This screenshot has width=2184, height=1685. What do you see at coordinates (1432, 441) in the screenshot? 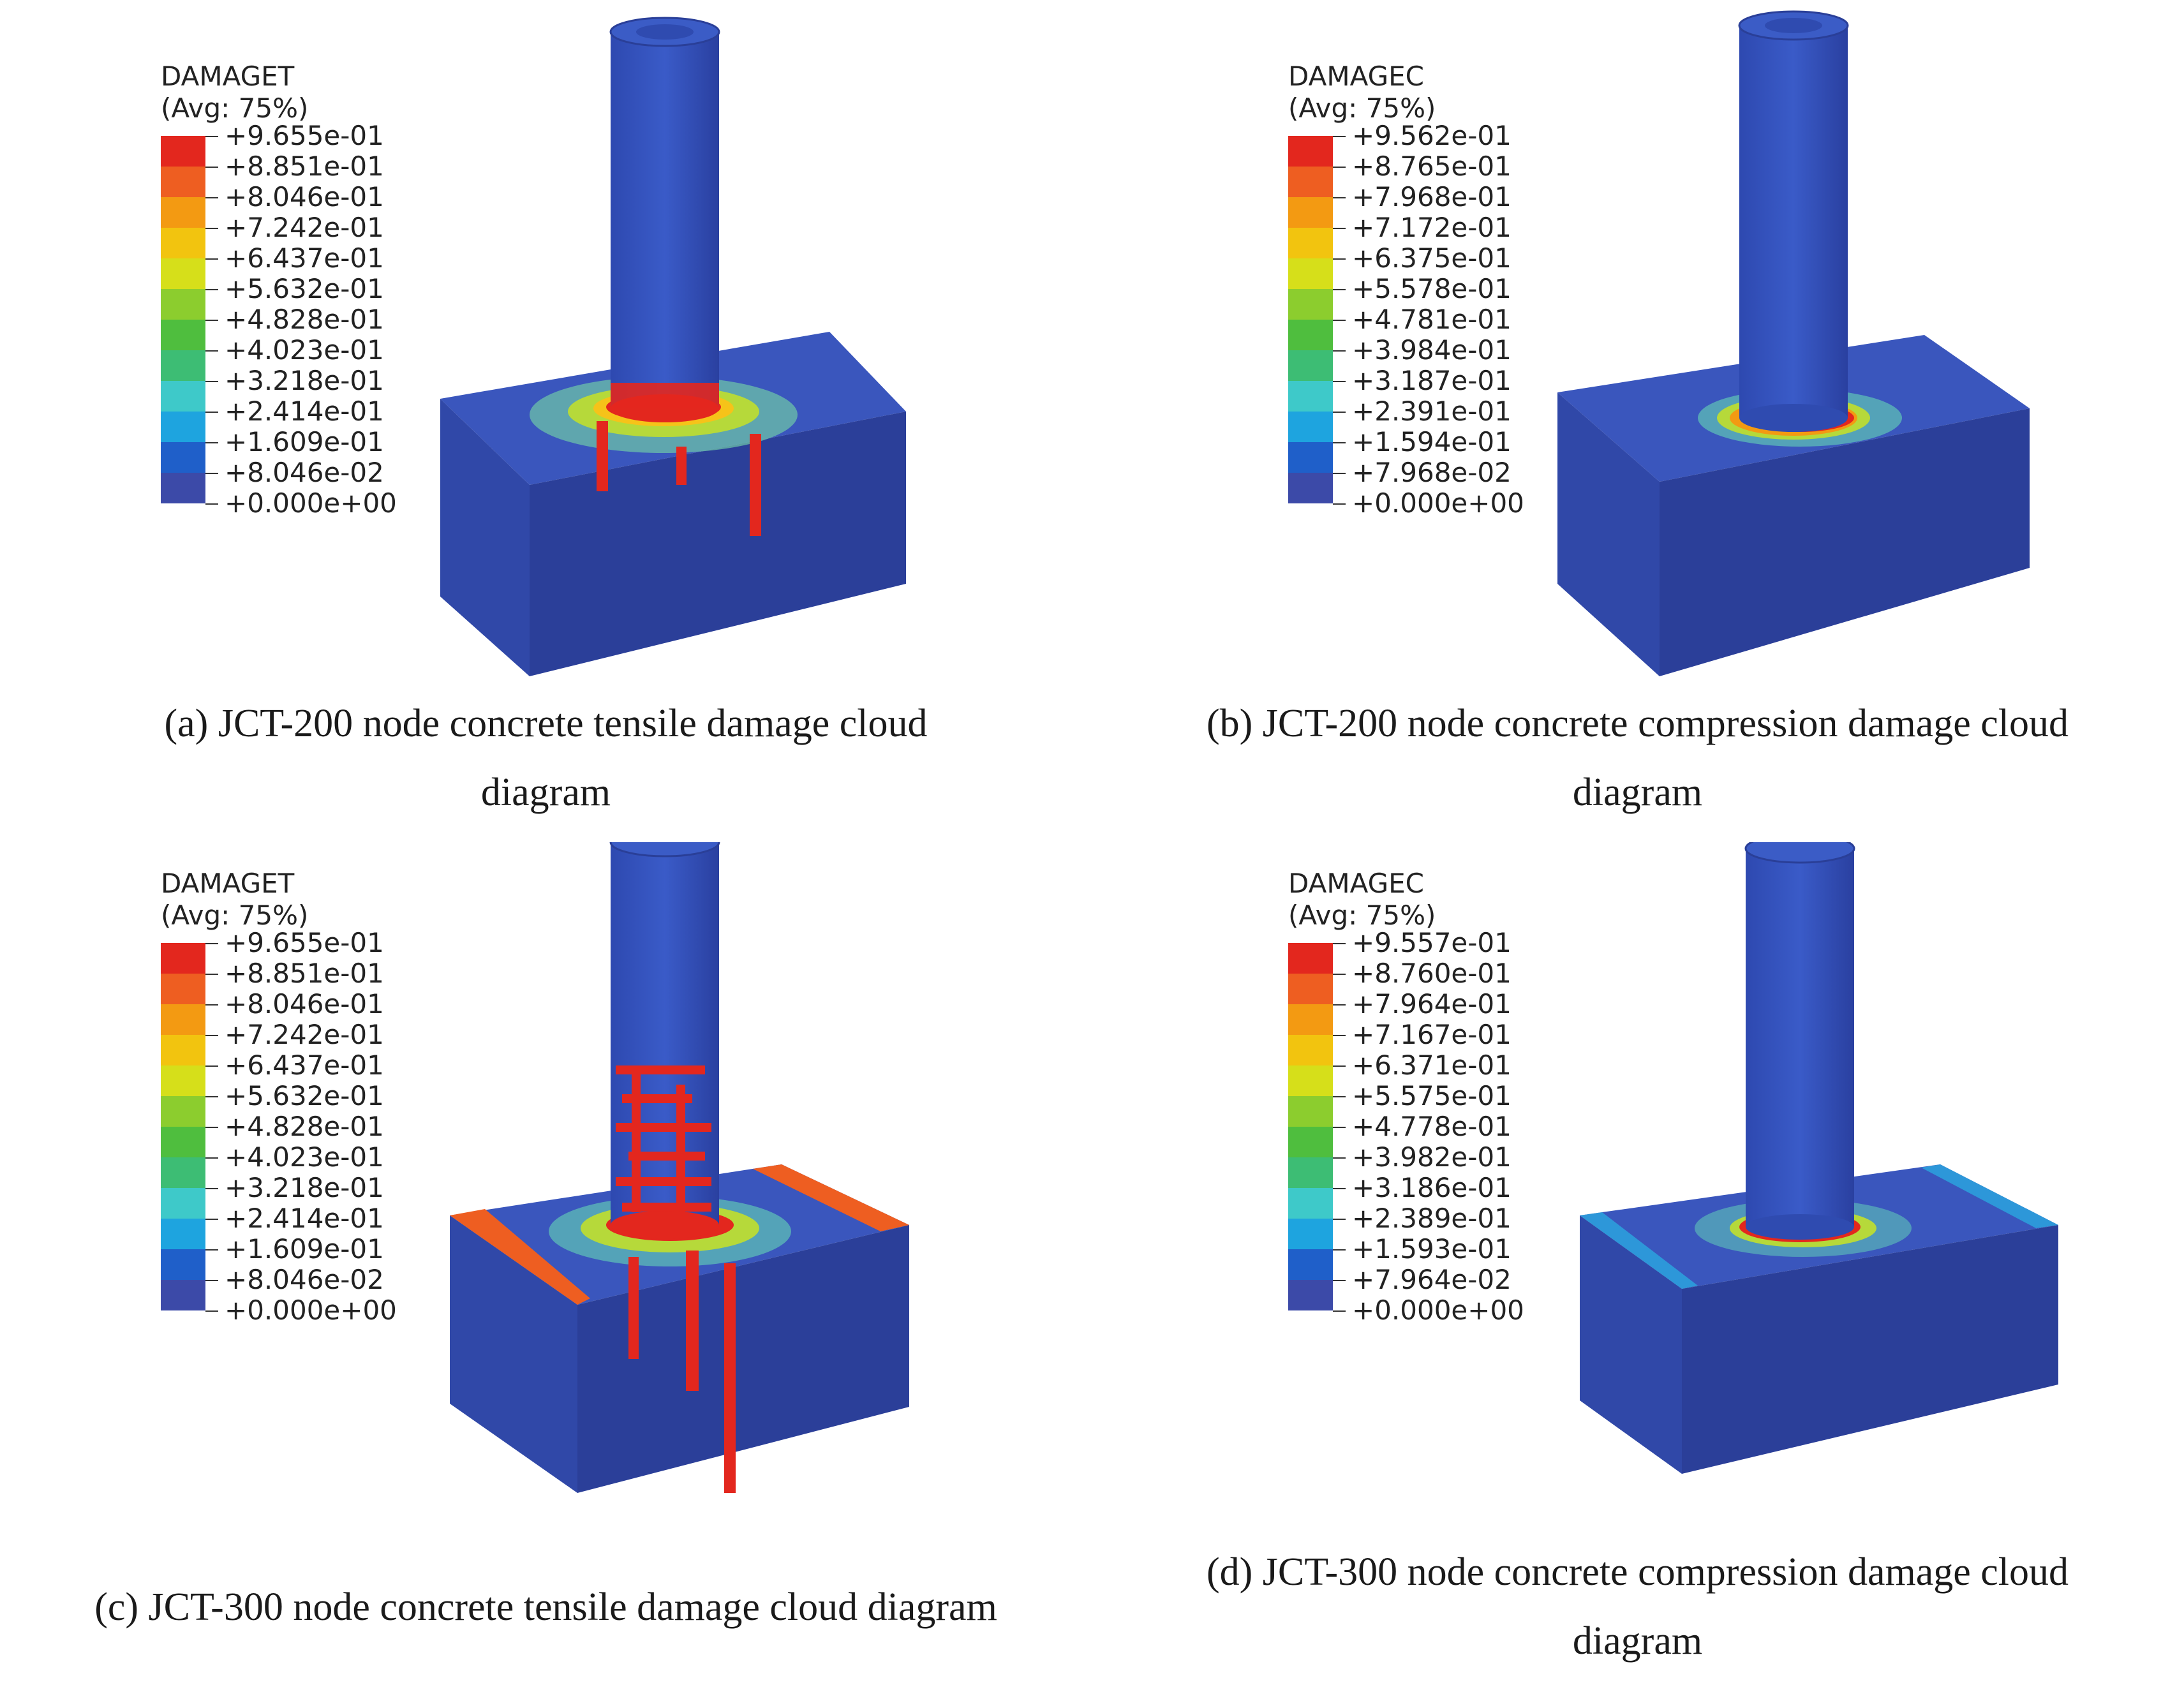
I see `legend-value: +1.594e-01` at bounding box center [1432, 441].